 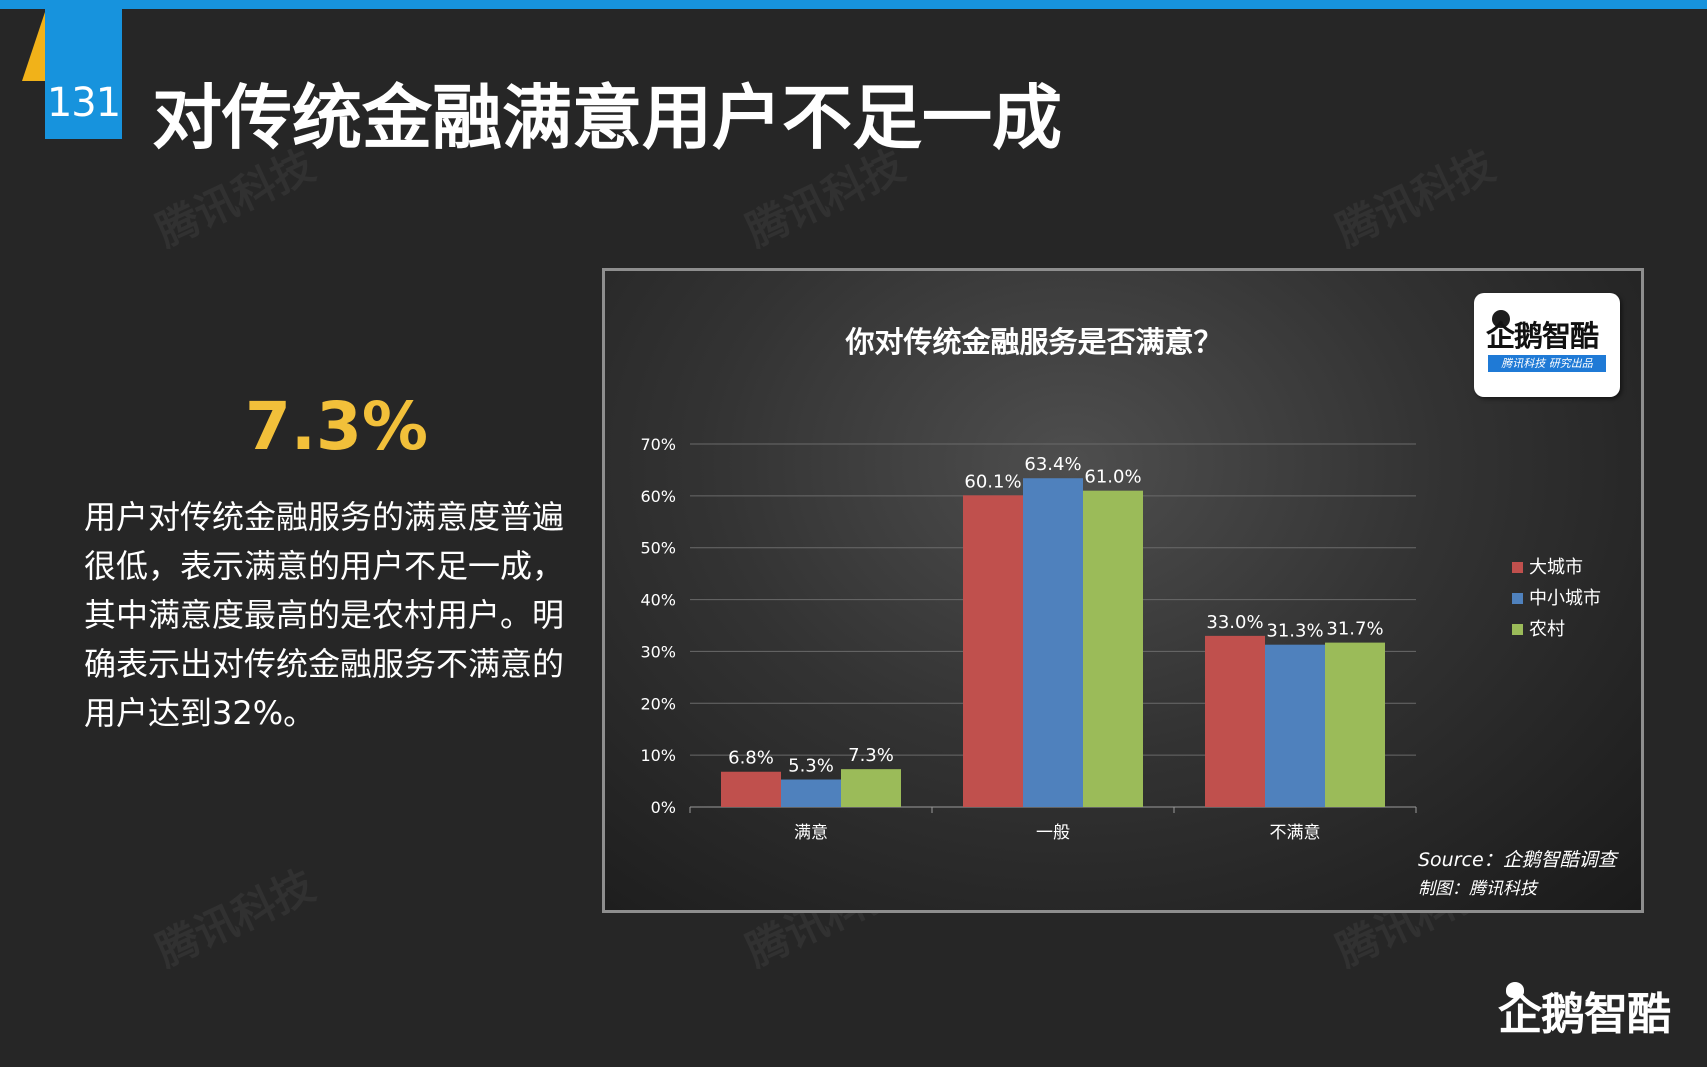 I want to click on y-axis-ticks: 0% 10% 20% 30% 40% 50% 60% 70%, so click(x=658, y=626).